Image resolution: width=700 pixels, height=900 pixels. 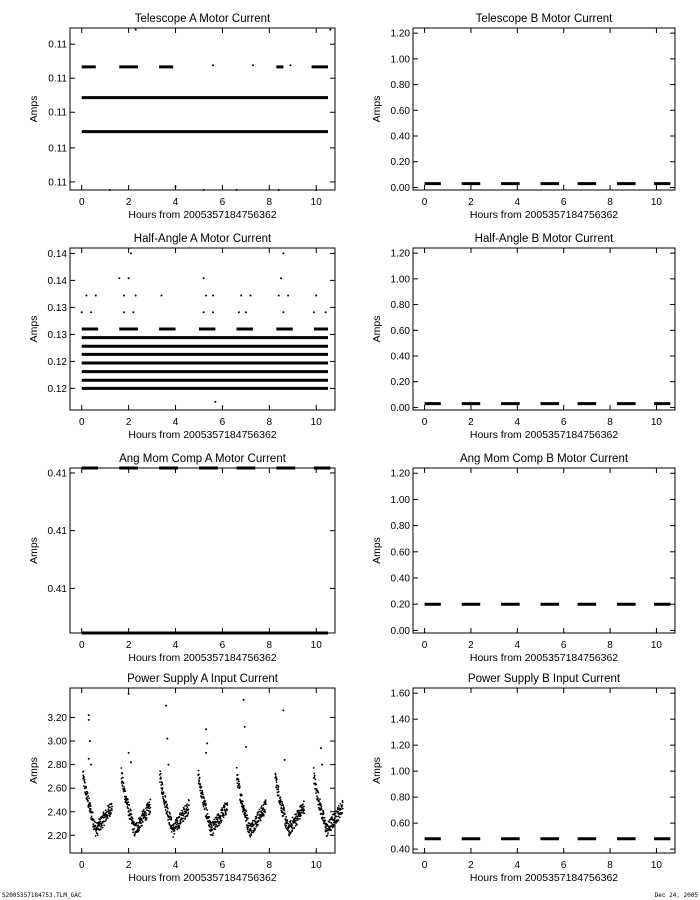 I want to click on x-tick-label: 2, so click(x=471, y=422).